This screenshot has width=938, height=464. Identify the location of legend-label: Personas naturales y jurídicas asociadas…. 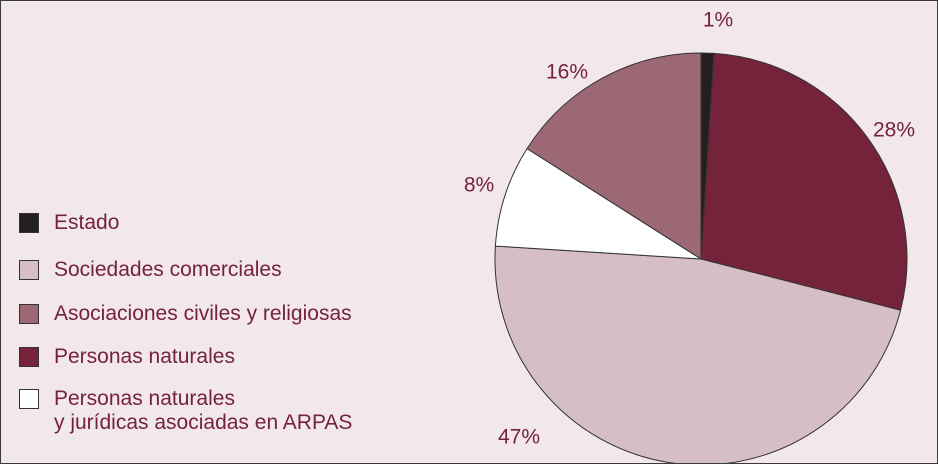
(203, 410).